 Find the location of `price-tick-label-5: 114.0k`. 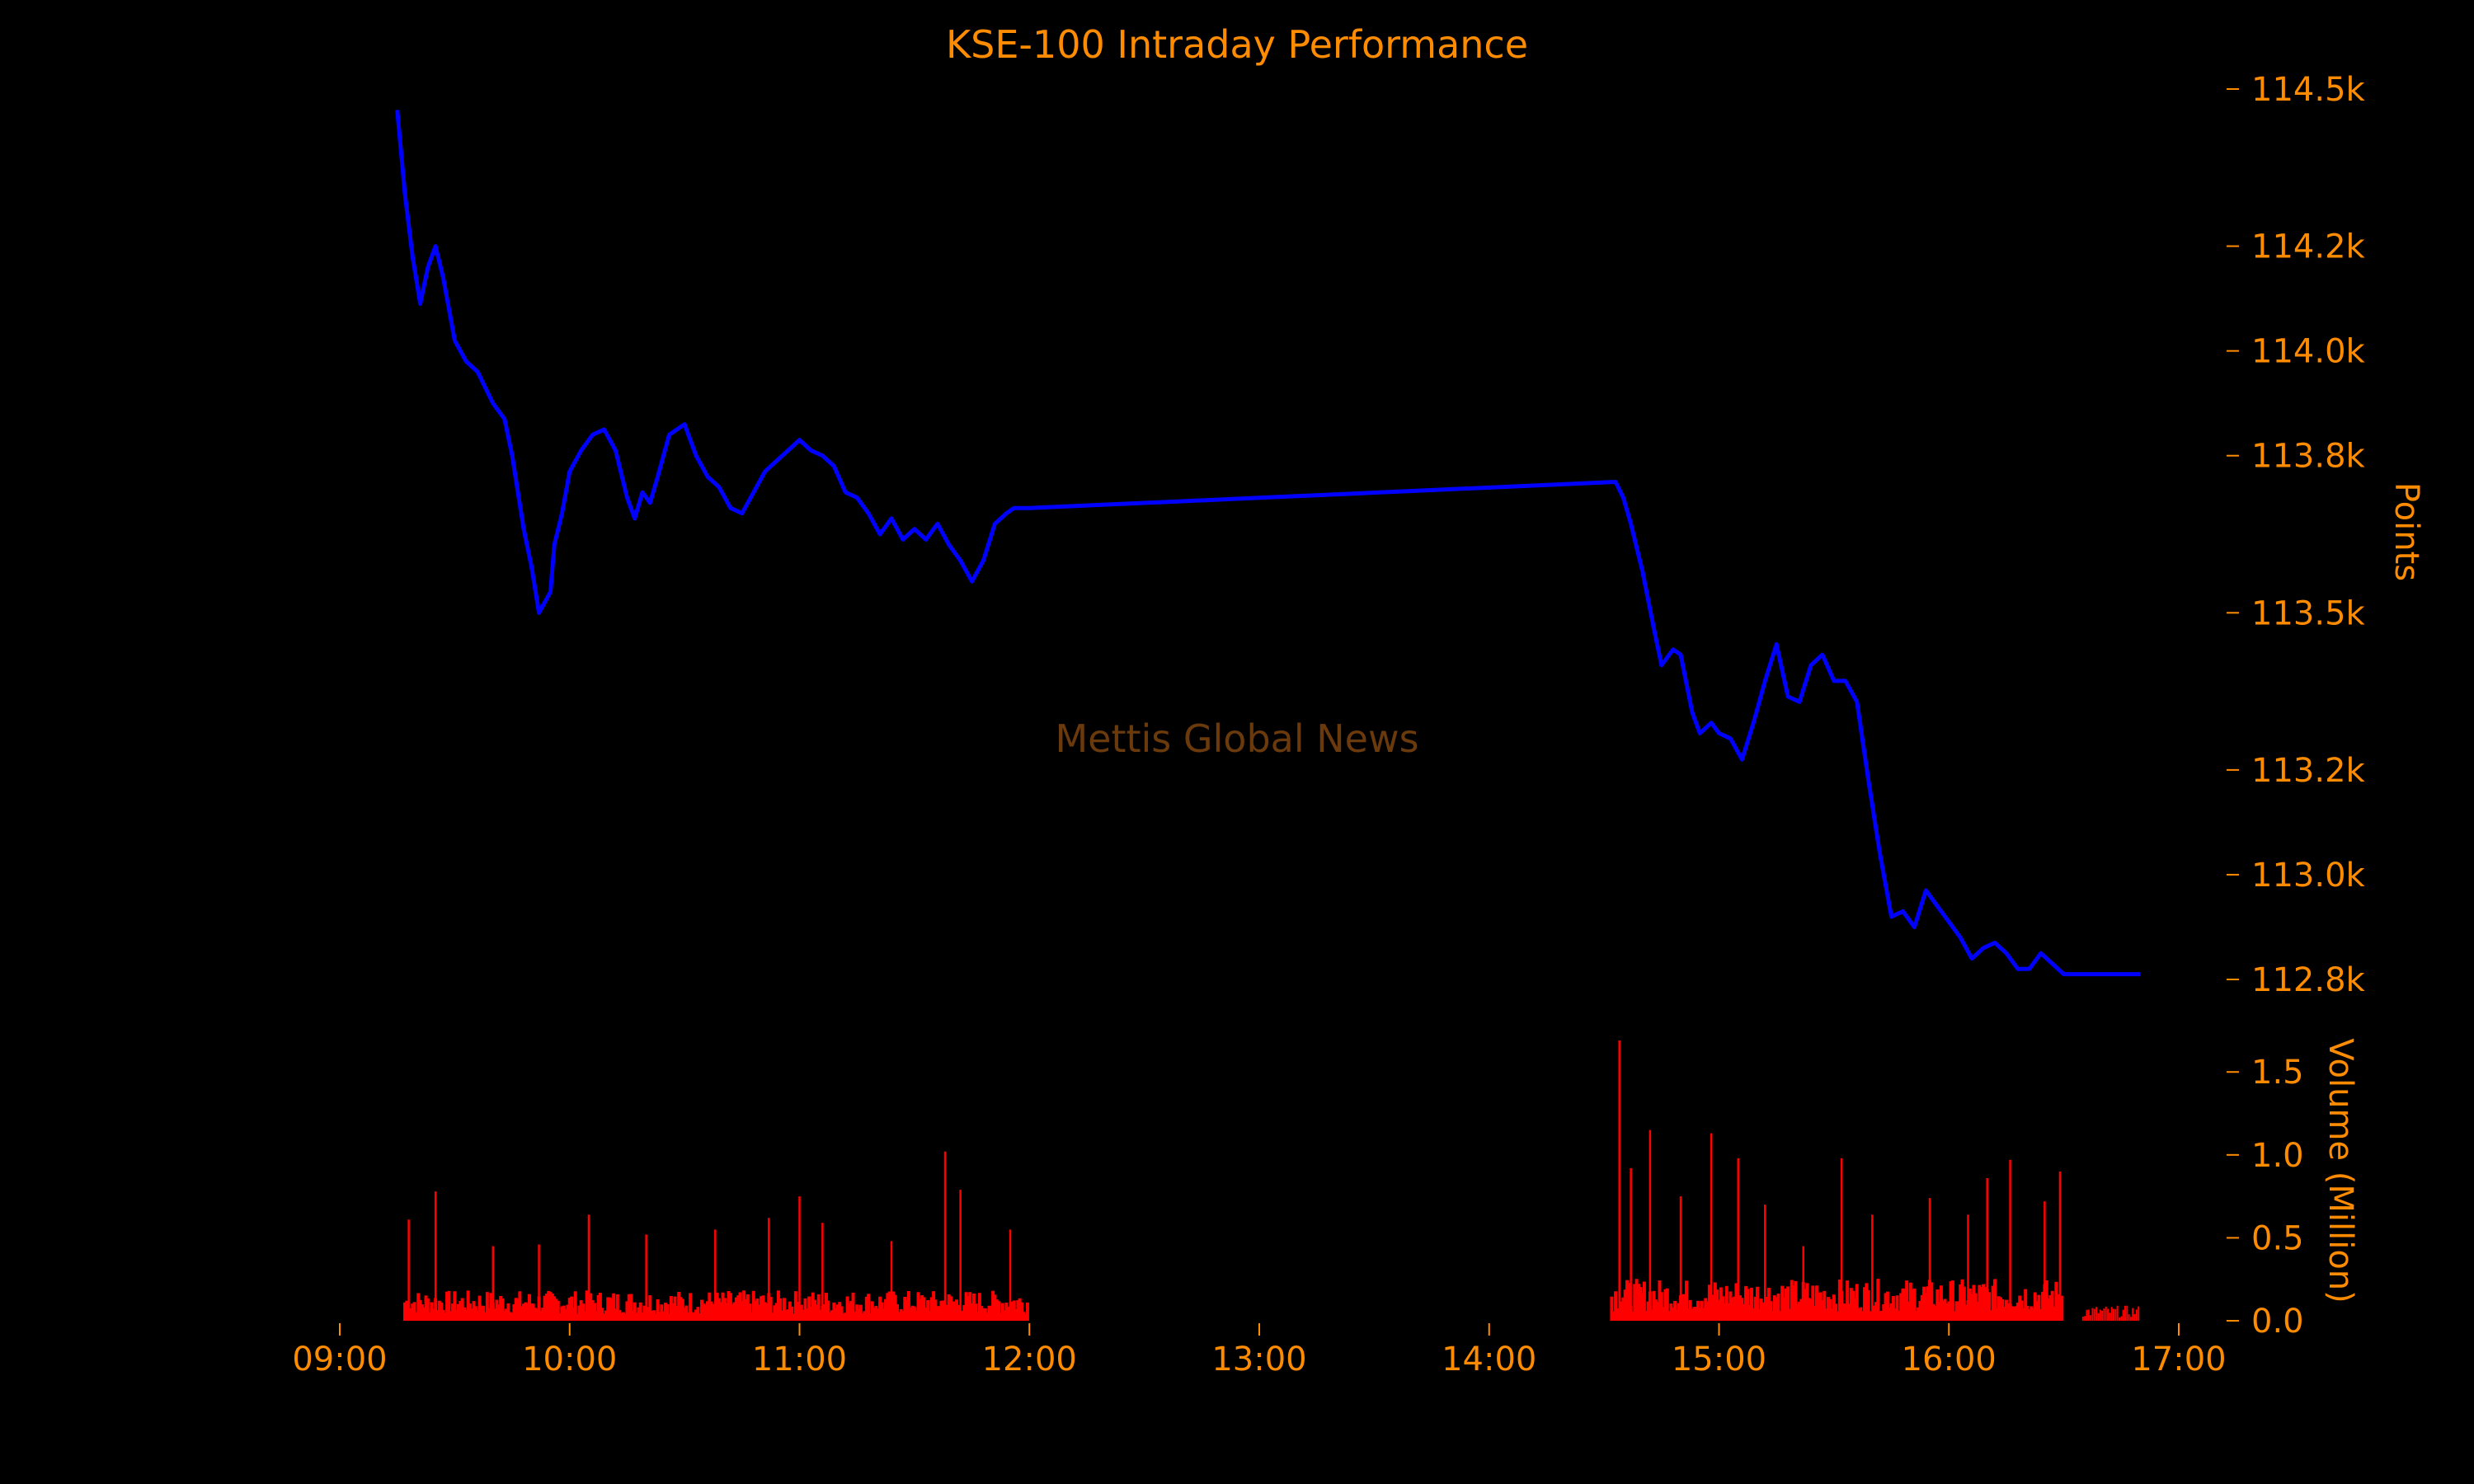

price-tick-label-5: 114.0k is located at coordinates (2308, 352).